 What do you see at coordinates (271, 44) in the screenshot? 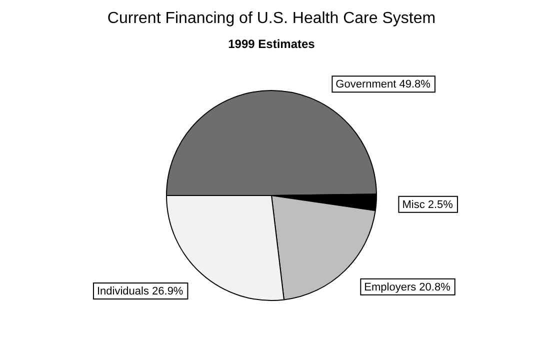
I see `chart-subtitle: 1999 Estimates` at bounding box center [271, 44].